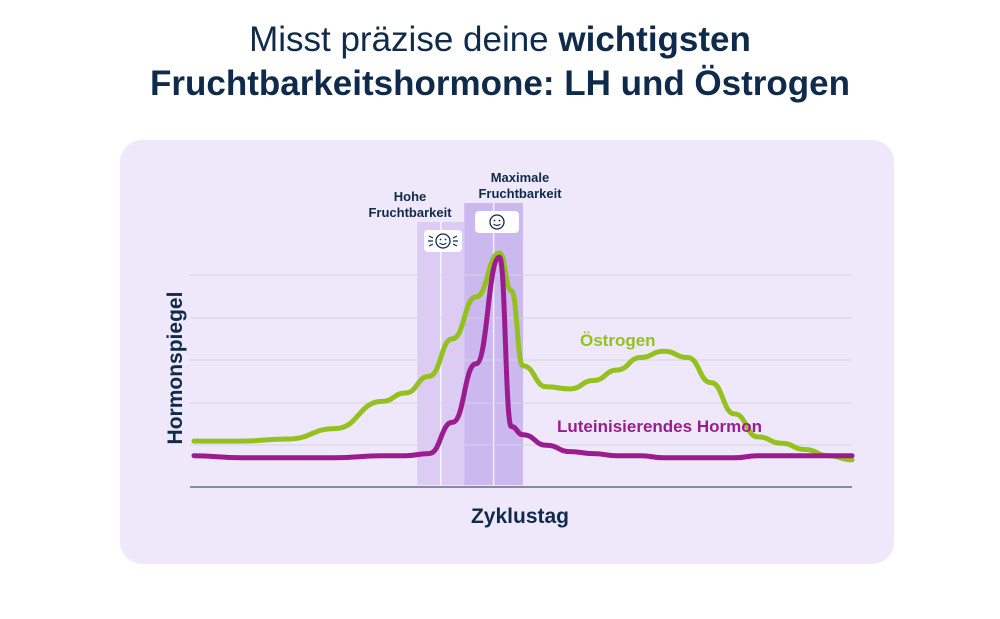 This screenshot has height=619, width=1000. What do you see at coordinates (618, 340) in the screenshot?
I see `series-label-estrogen: Östrogen` at bounding box center [618, 340].